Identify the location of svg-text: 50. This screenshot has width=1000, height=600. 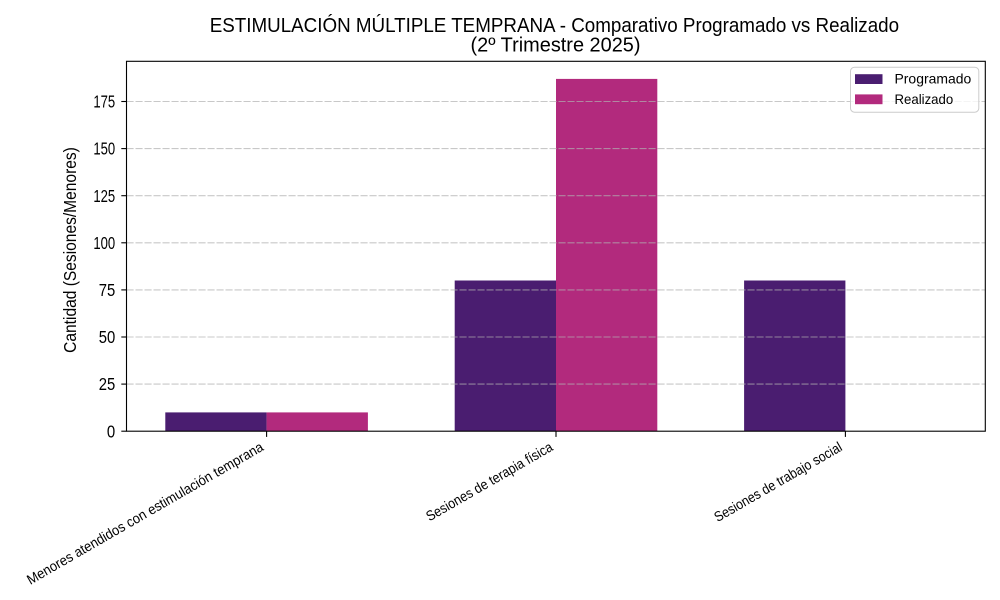
(107, 337).